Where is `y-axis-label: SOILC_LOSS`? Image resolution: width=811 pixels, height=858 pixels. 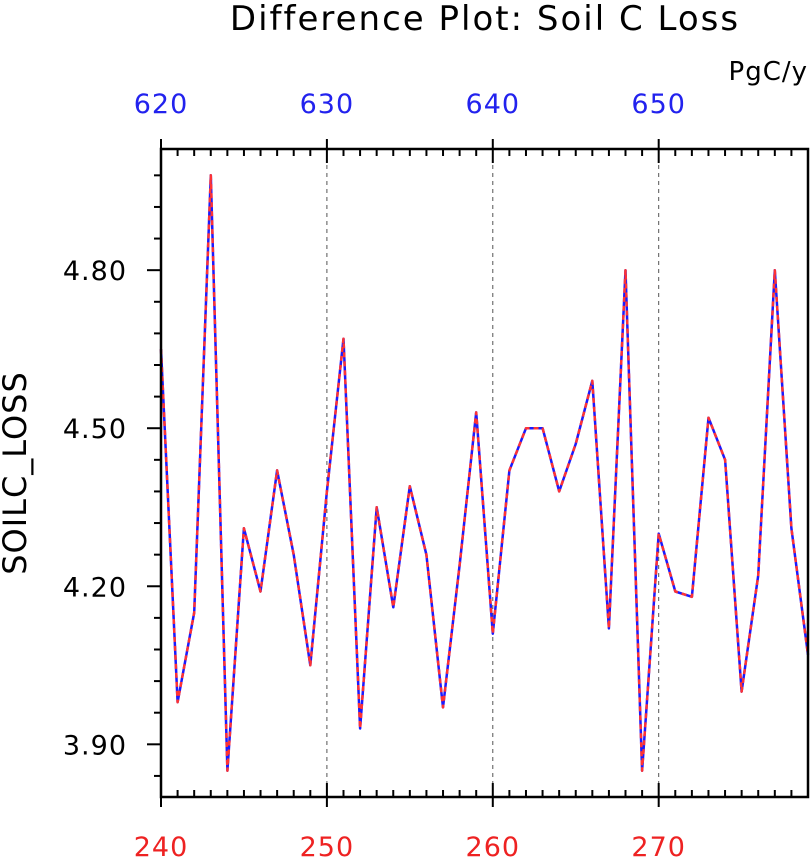 y-axis-label: SOILC_LOSS is located at coordinates (17, 473).